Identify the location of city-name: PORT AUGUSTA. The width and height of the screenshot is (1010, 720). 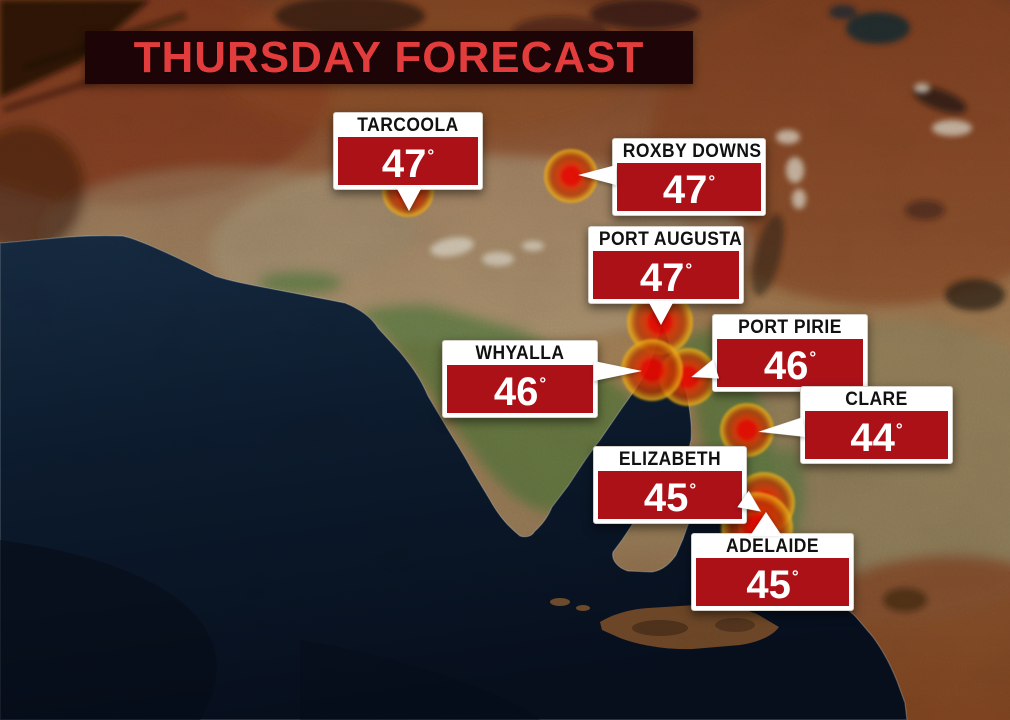
(670, 239).